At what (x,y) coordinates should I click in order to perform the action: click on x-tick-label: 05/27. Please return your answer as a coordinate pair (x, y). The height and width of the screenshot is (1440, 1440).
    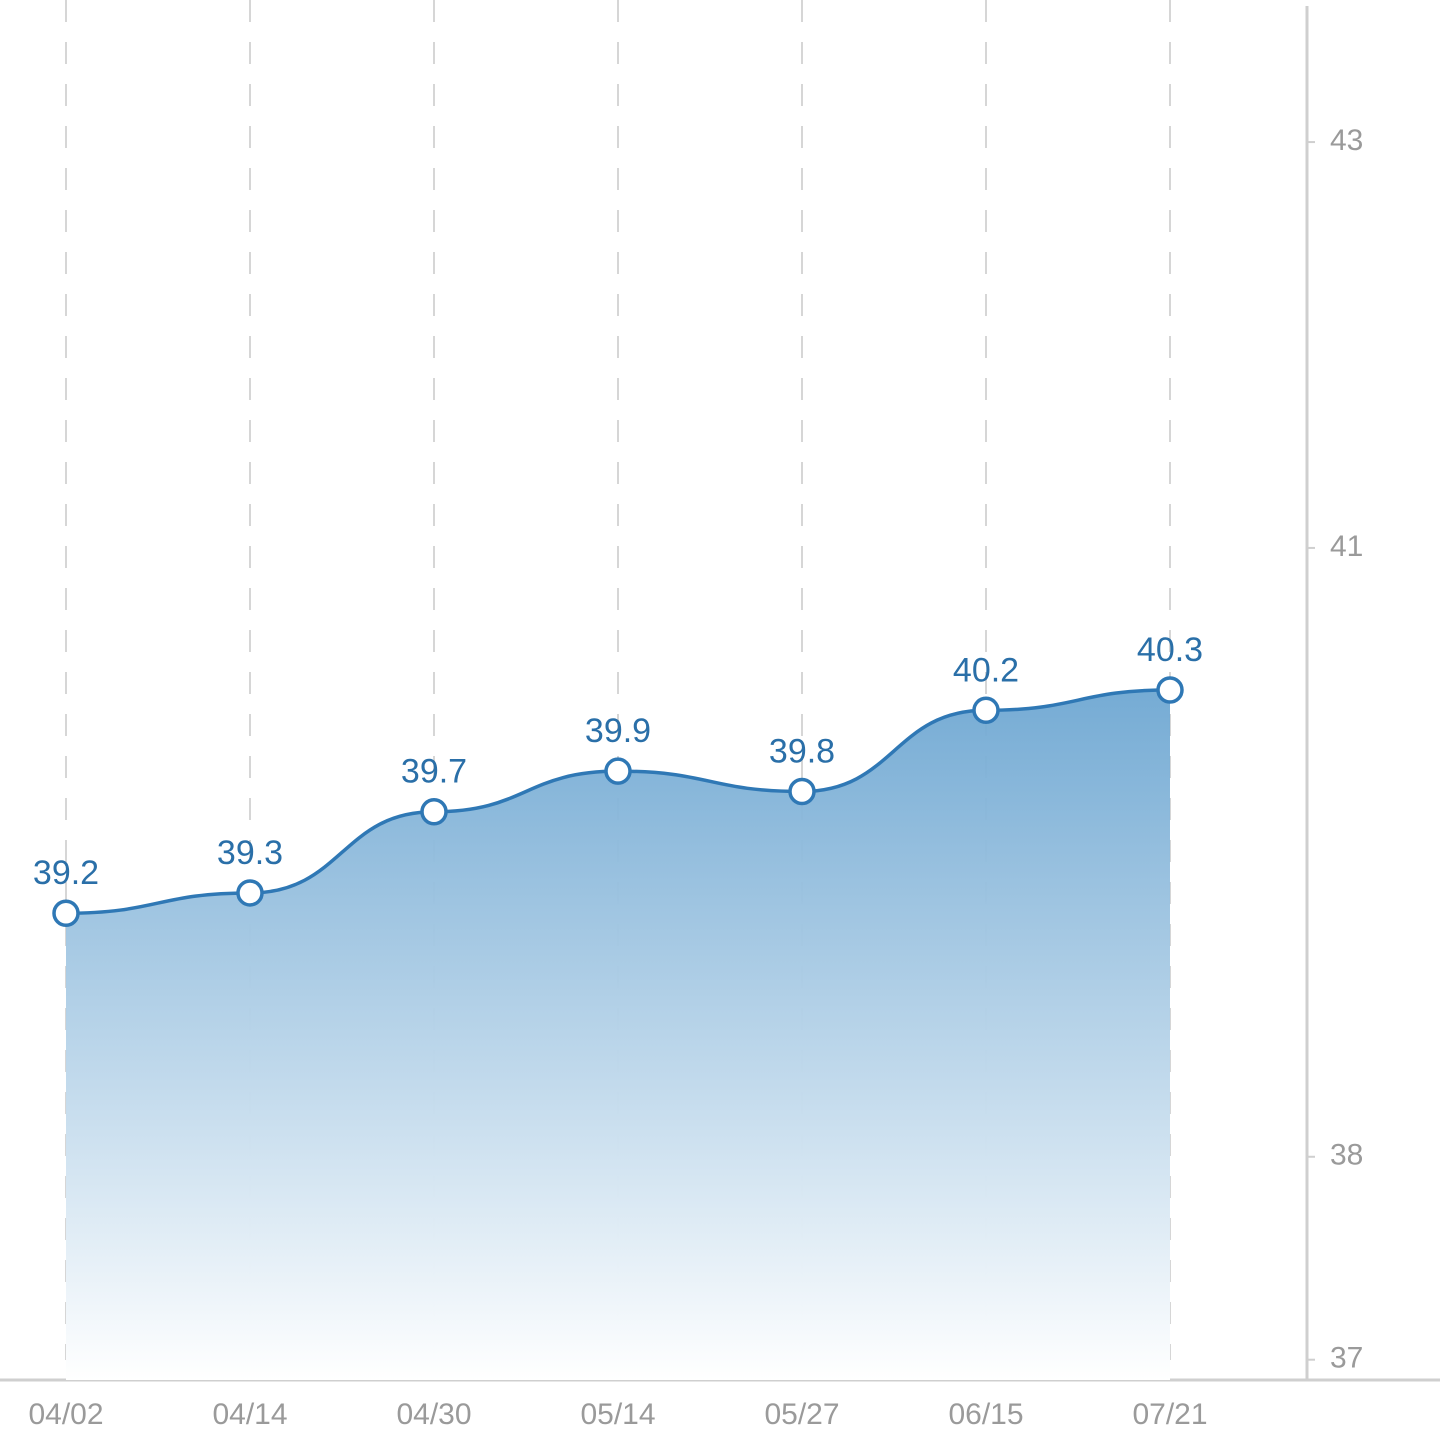
    Looking at the image, I should click on (801, 1414).